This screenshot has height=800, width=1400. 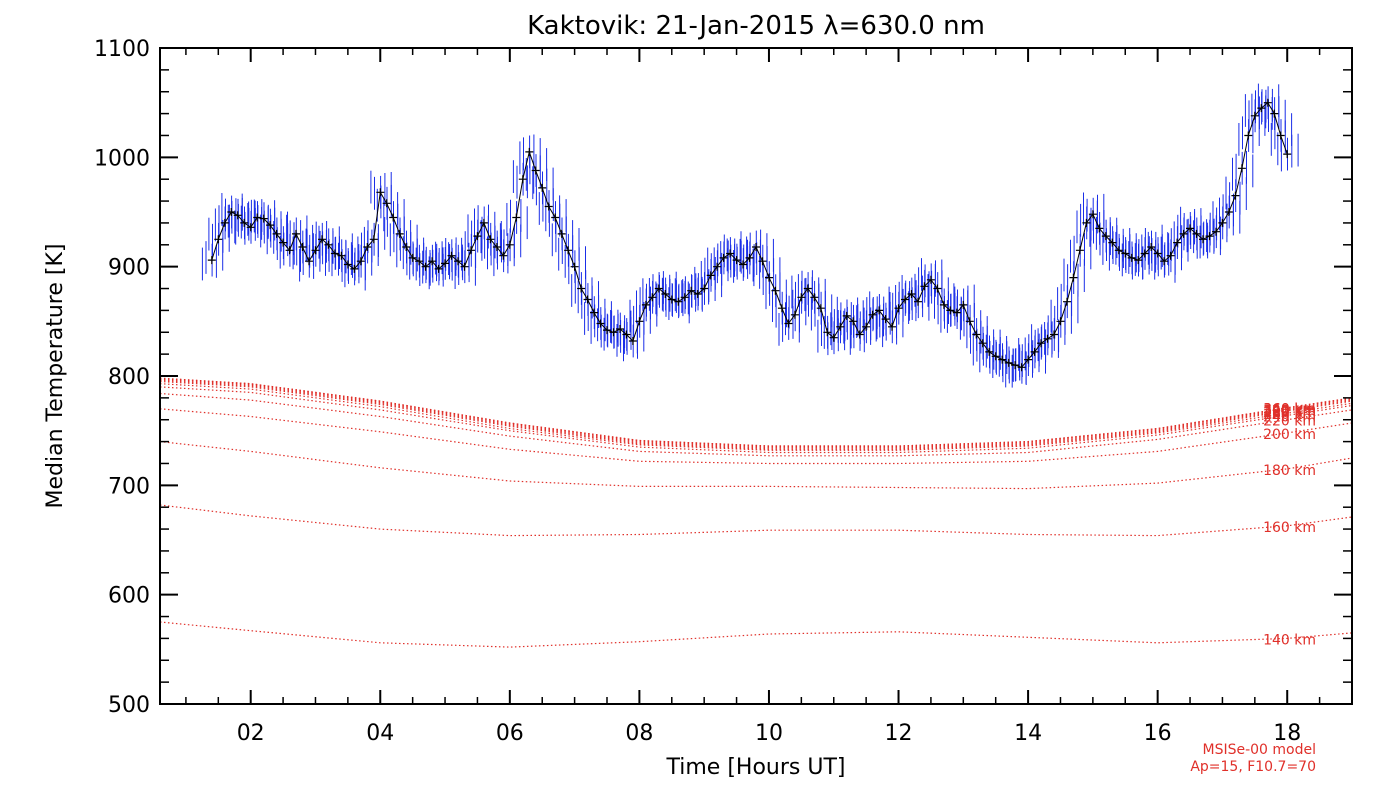 What do you see at coordinates (1289, 413) in the screenshot?
I see `model-line-label: 280 km` at bounding box center [1289, 413].